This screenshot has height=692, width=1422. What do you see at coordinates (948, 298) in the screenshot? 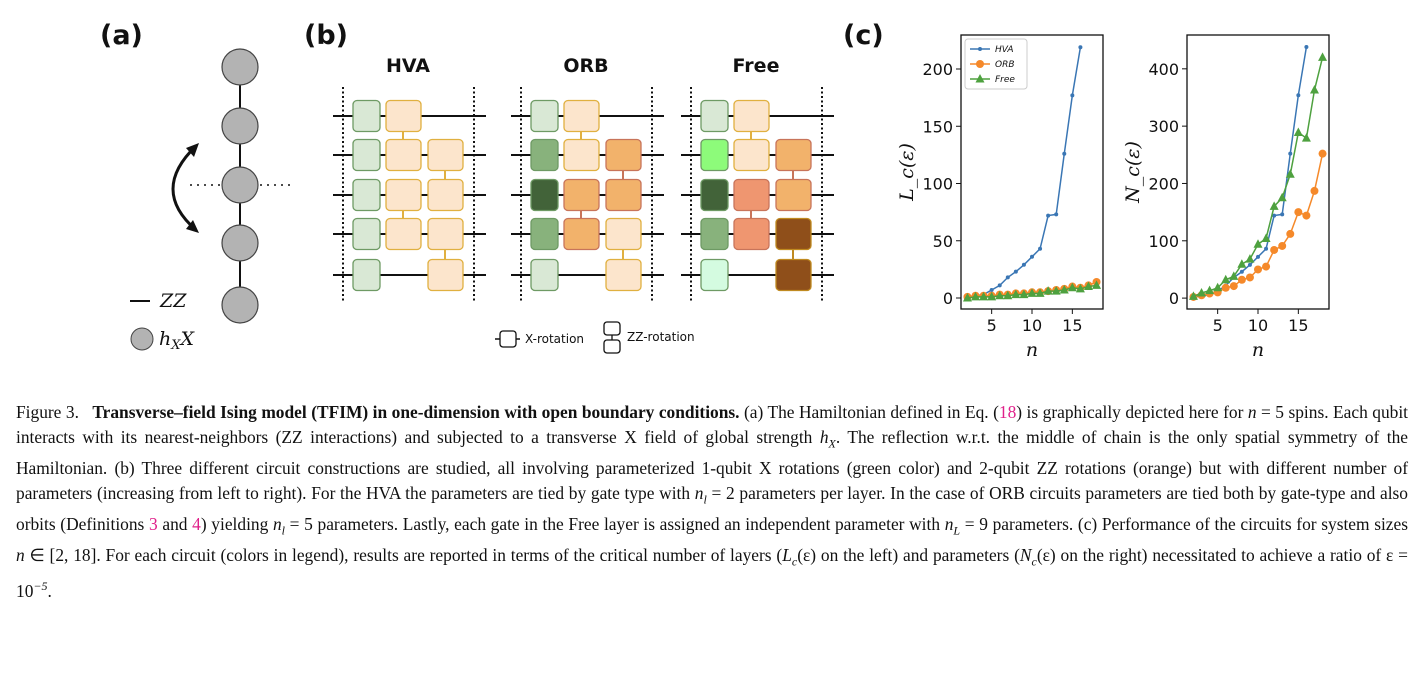
I see `y-tick-label: 0` at bounding box center [948, 298].